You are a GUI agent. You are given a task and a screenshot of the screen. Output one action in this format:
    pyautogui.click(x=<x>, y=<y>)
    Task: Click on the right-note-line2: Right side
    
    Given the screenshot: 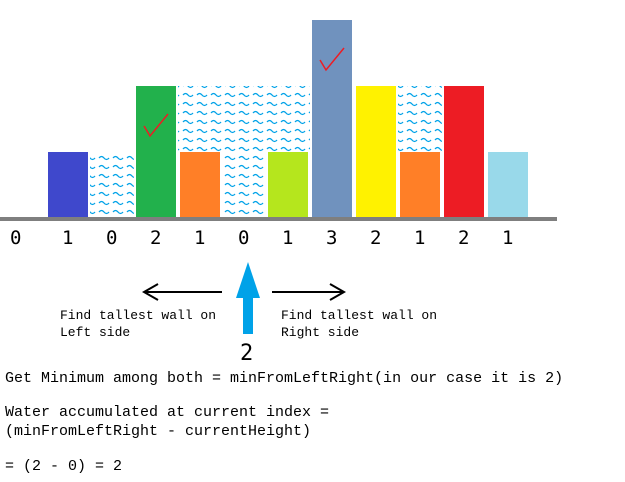 What is the action you would take?
    pyautogui.click(x=320, y=332)
    